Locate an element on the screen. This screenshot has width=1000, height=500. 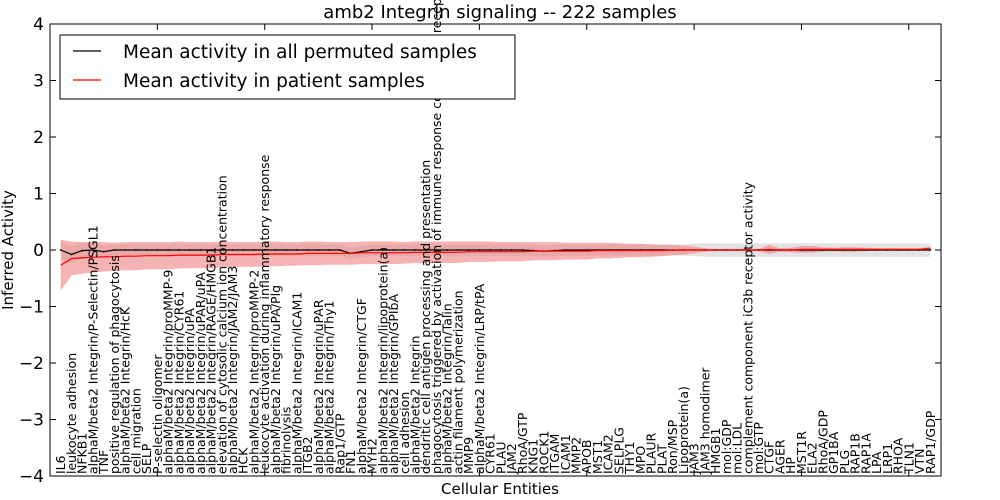
x-tick-label: PLAUR is located at coordinates (651, 453).